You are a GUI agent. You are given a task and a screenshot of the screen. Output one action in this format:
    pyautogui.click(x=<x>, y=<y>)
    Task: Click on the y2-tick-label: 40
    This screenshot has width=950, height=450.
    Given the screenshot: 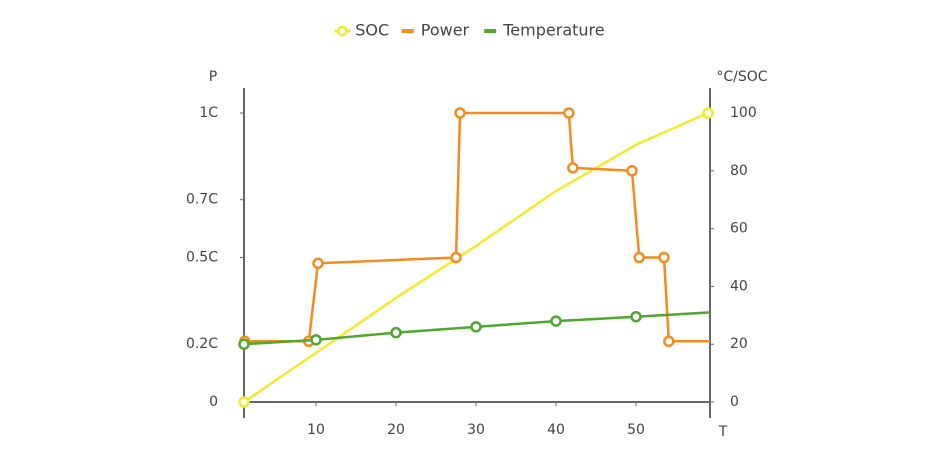 What is the action you would take?
    pyautogui.click(x=739, y=286)
    